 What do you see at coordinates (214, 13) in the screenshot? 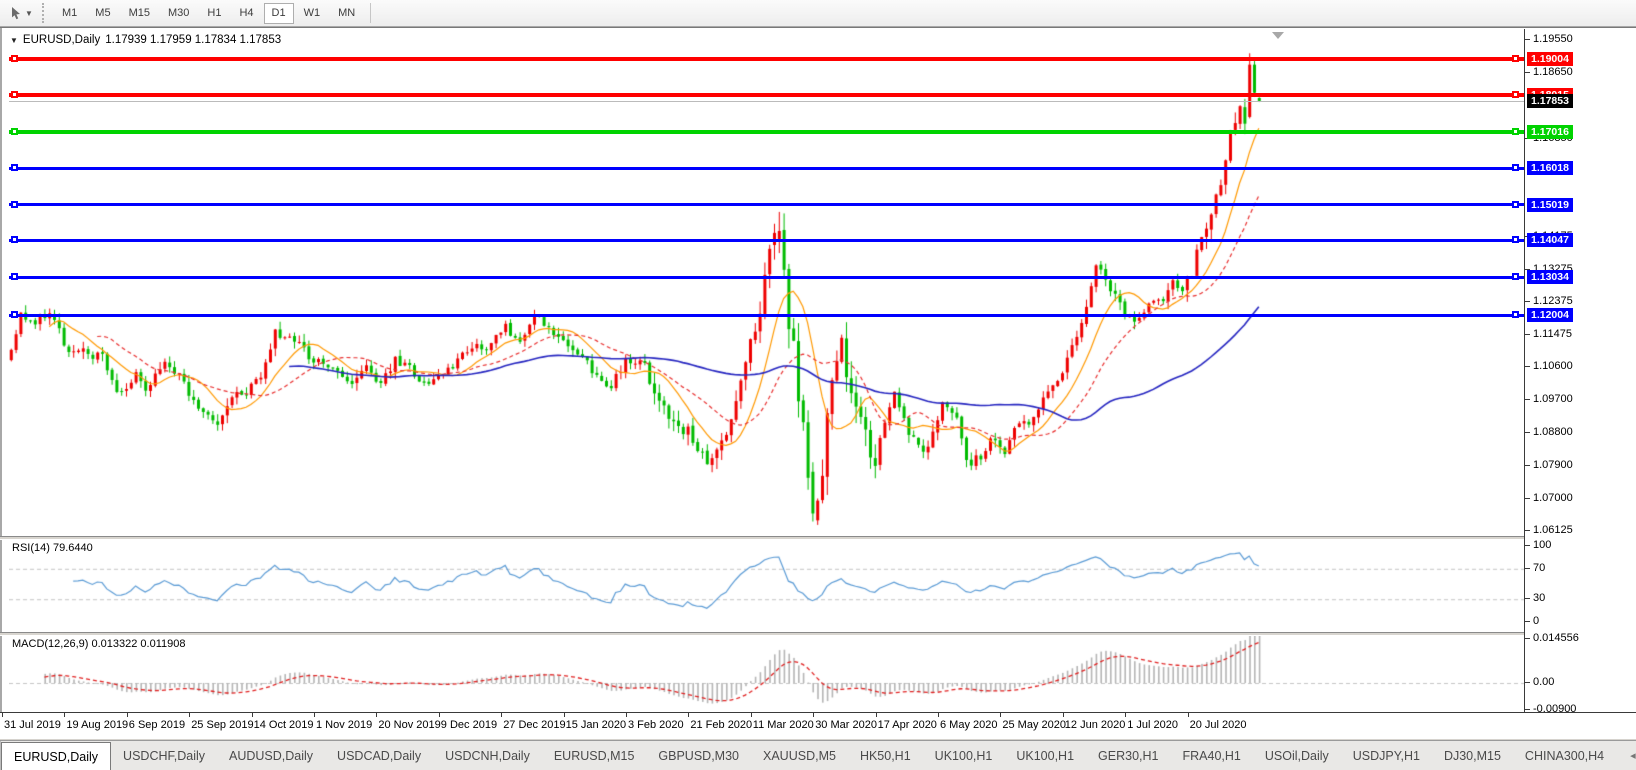
I see `timeframe-h1: H1` at bounding box center [214, 13].